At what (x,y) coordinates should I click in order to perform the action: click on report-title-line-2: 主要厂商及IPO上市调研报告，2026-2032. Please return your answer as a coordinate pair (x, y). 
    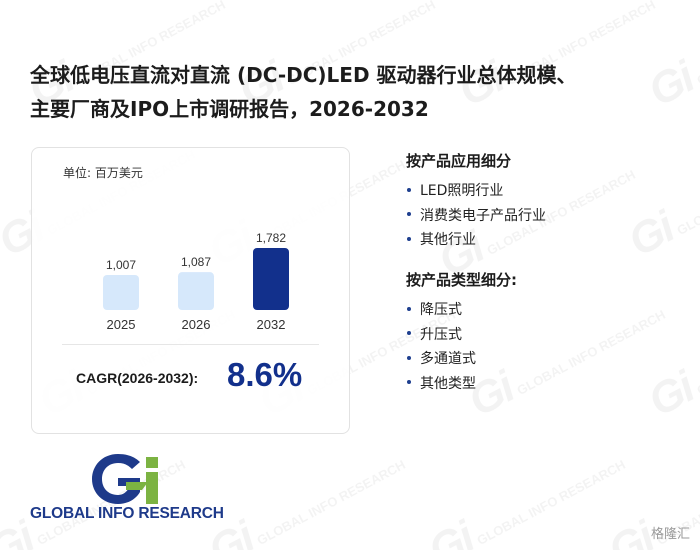
    Looking at the image, I should click on (229, 109).